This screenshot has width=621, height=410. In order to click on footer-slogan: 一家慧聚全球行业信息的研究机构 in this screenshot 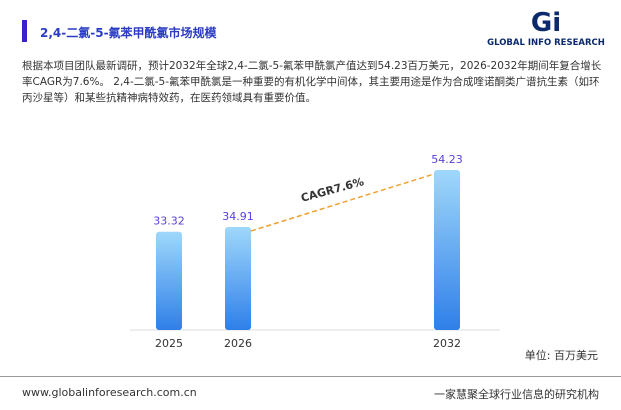, I will do `click(516, 394)`.